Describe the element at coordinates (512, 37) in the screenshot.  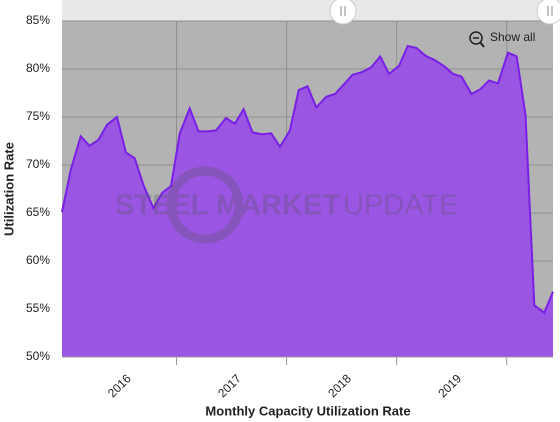
I see `reset-button-label: Show all` at that location.